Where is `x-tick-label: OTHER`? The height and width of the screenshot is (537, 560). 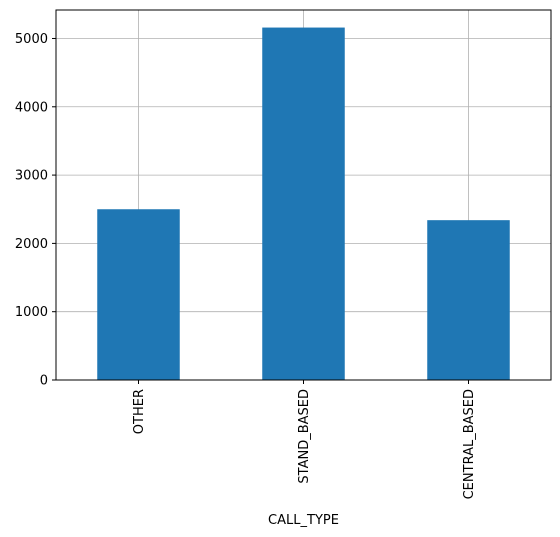 x-tick-label: OTHER is located at coordinates (139, 411).